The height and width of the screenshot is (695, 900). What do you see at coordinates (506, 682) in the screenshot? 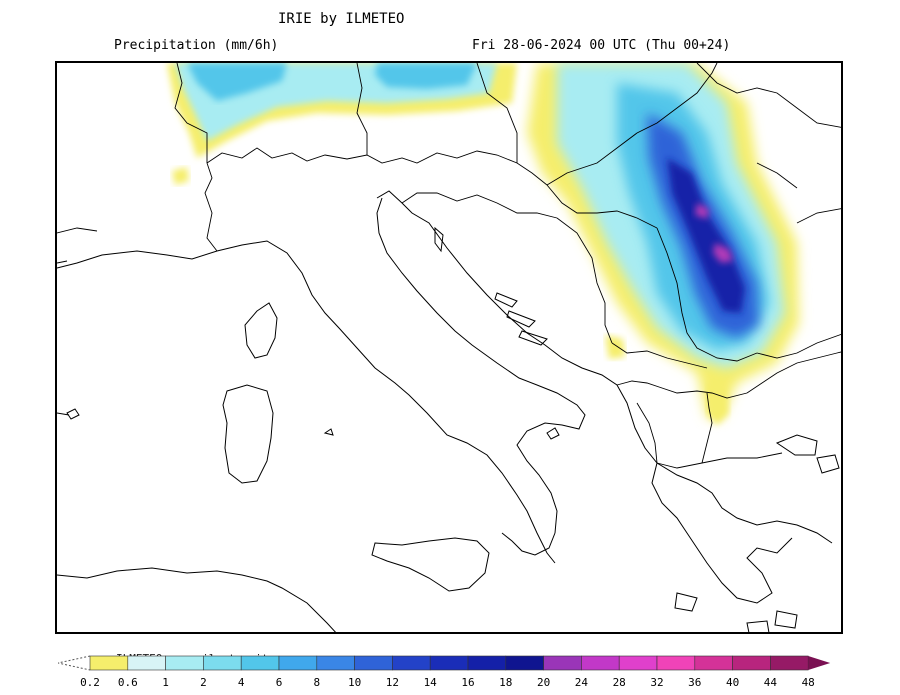
I see `scale-tick-label: 18` at bounding box center [506, 682].